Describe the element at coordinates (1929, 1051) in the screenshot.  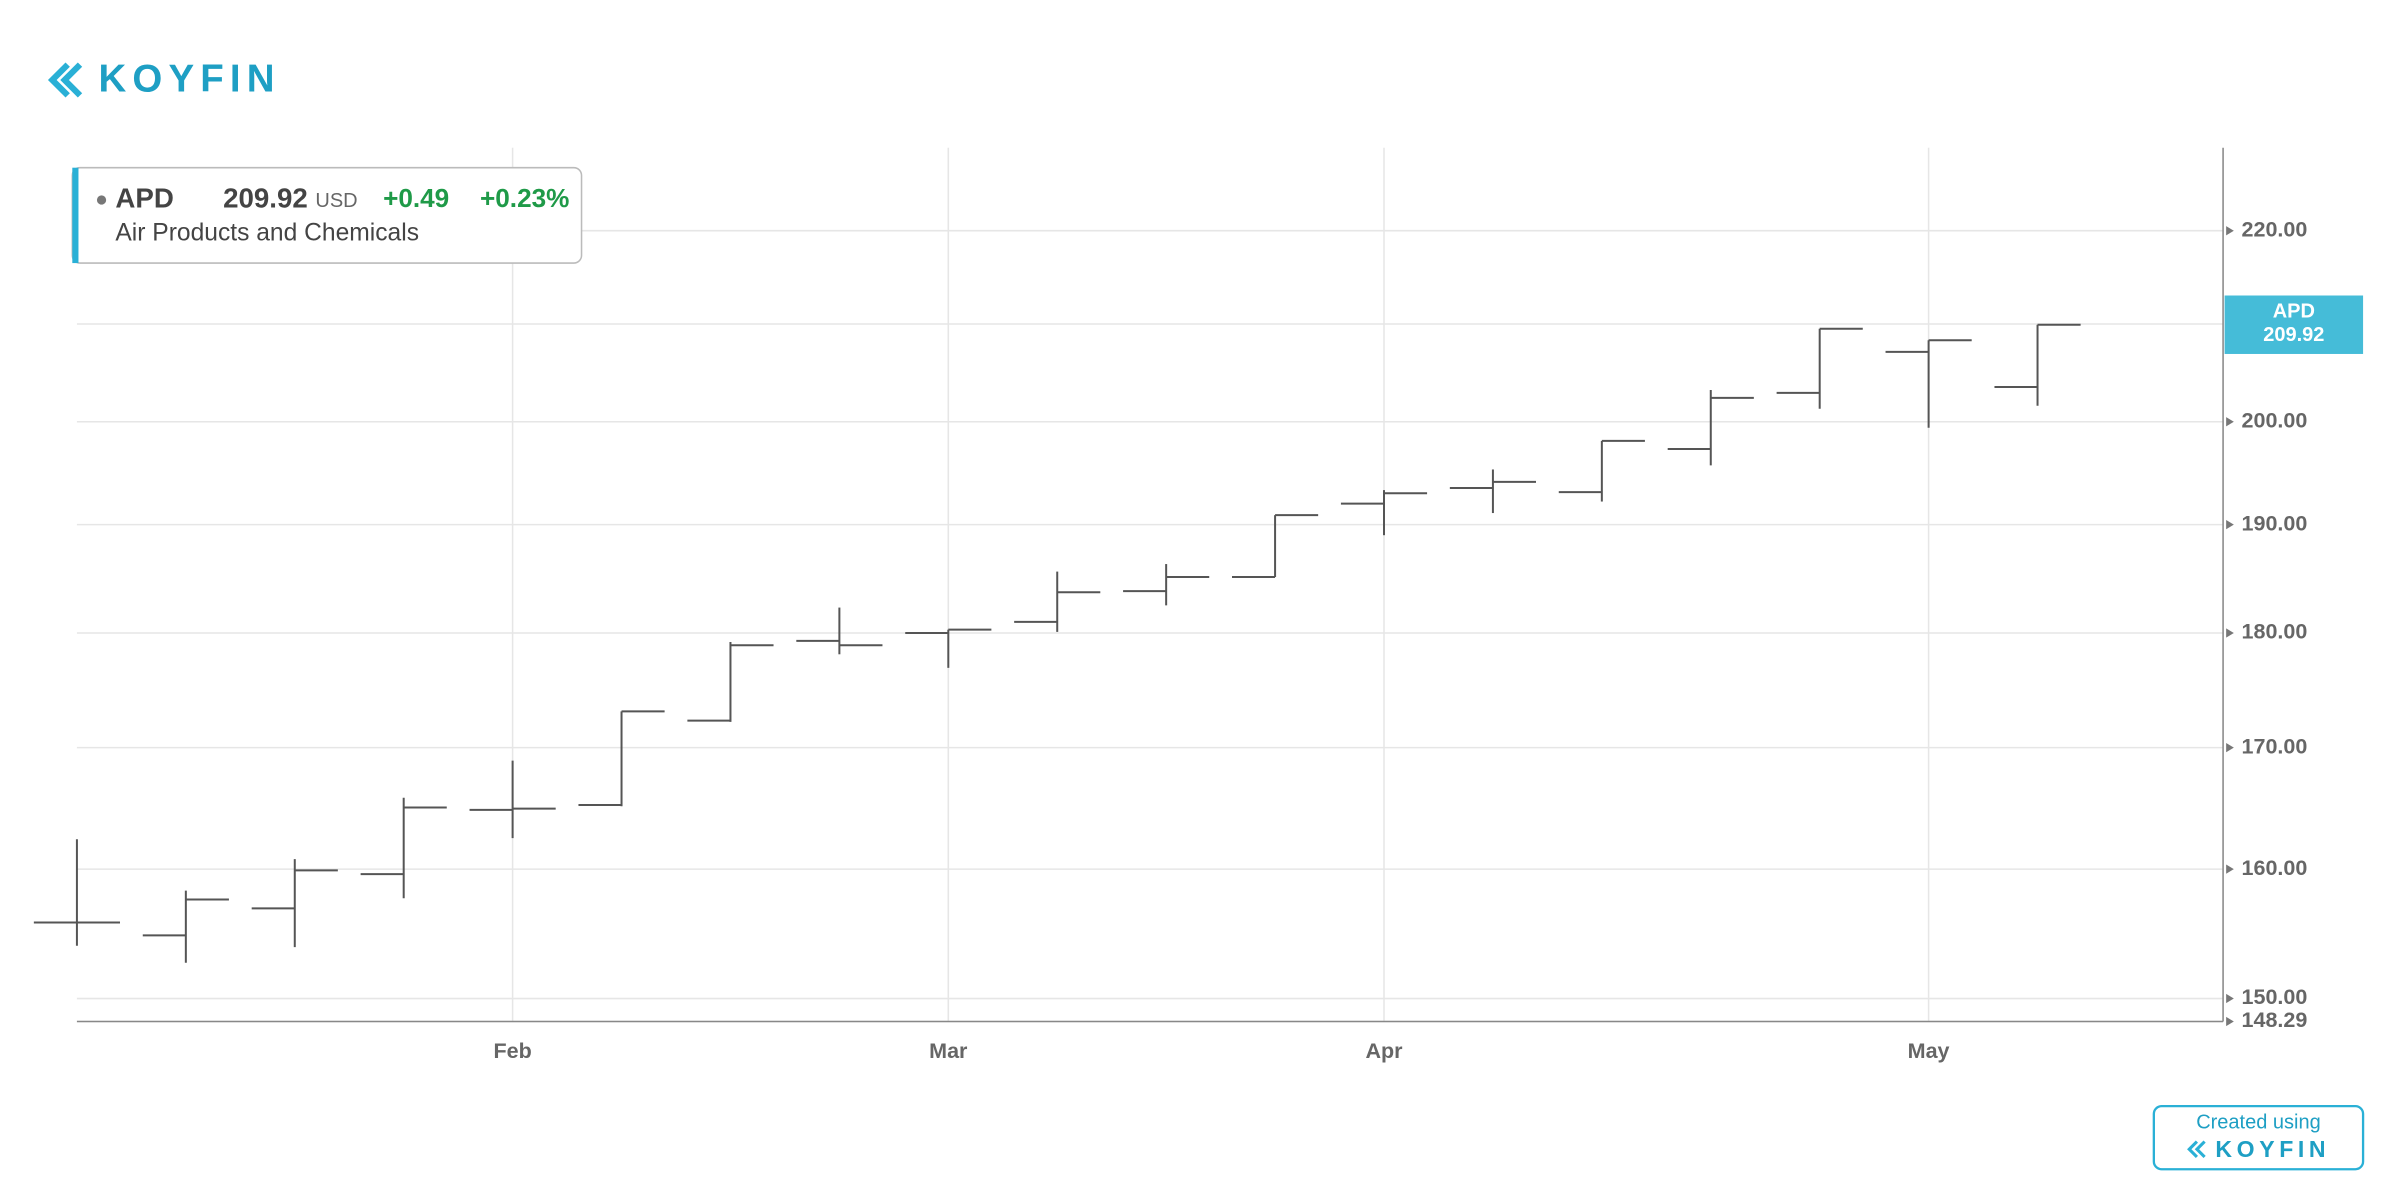
I see `x-tick-label: May` at that location.